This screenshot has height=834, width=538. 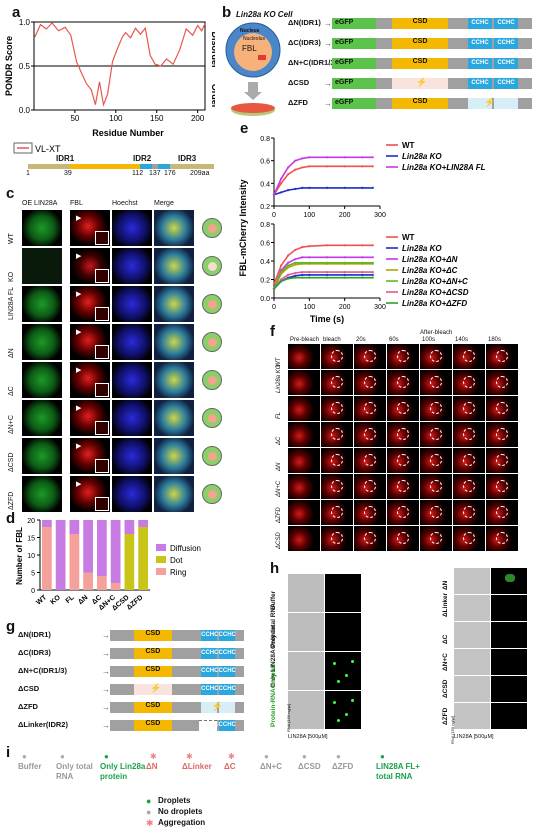 I want to click on column-header: Pre-bleach, so click(x=305, y=340).